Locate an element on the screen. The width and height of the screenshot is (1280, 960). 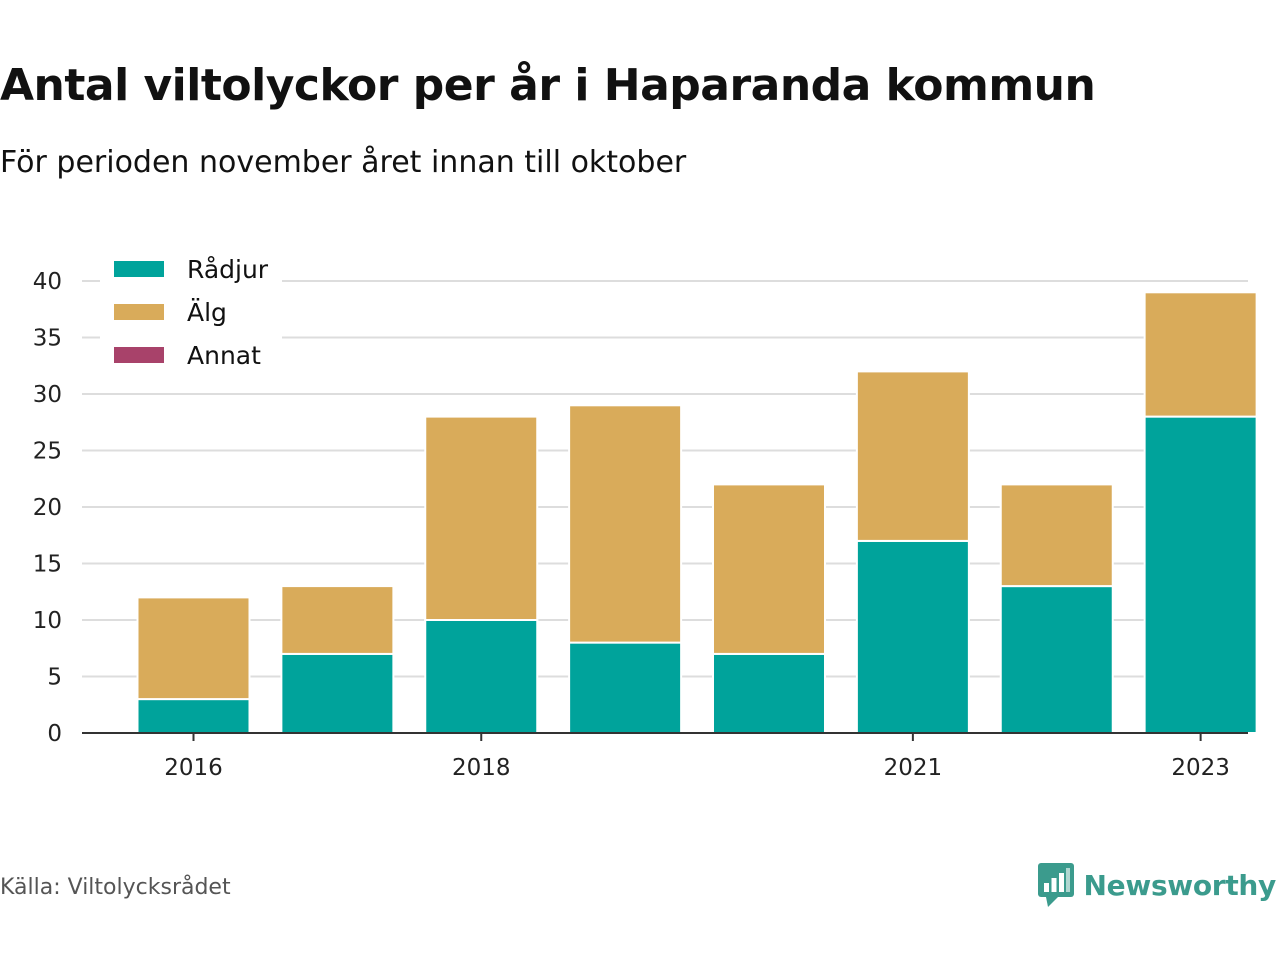
legend: Rådjur Älg Annat is located at coordinates (191, 315).